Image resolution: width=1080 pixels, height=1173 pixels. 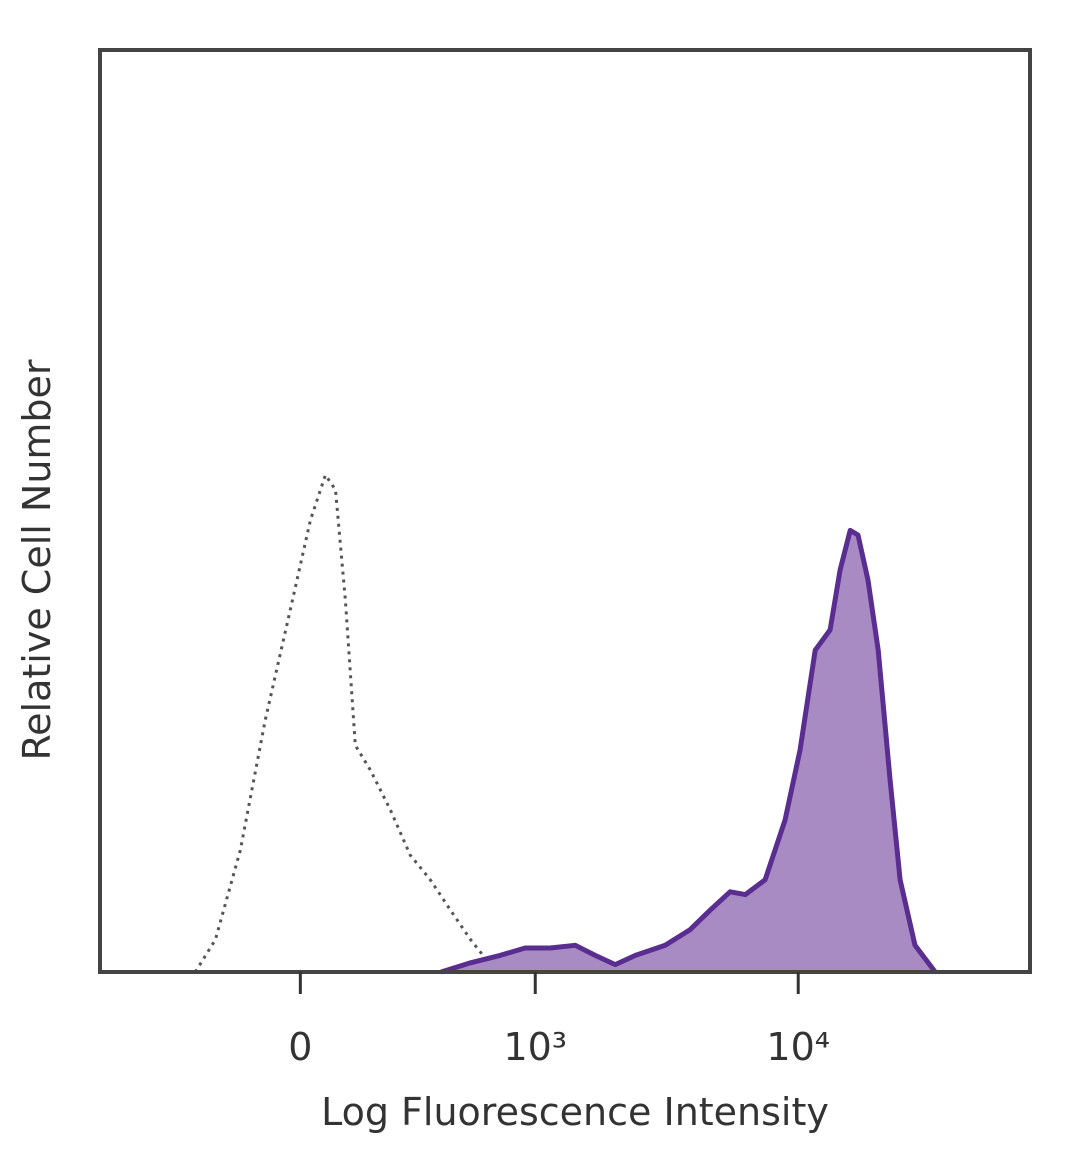 I want to click on x-axis-label: Log Fluorescence Intensity, so click(x=575, y=1112).